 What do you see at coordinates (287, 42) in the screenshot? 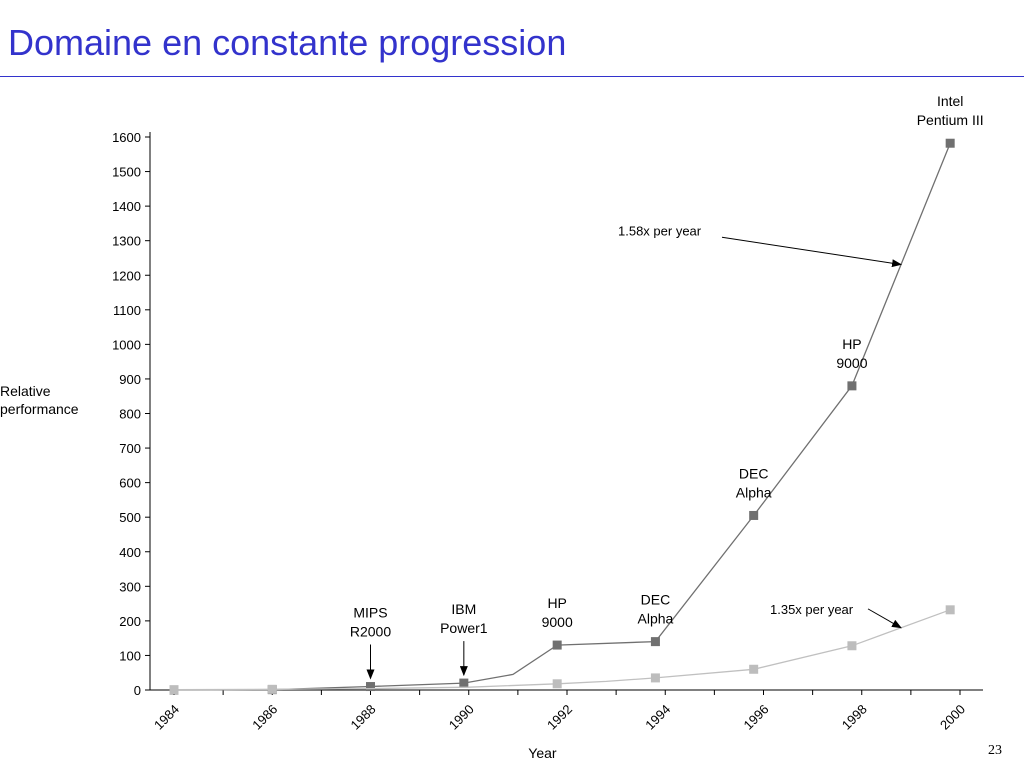
I see `slide-title: Domaine en constante progression` at bounding box center [287, 42].